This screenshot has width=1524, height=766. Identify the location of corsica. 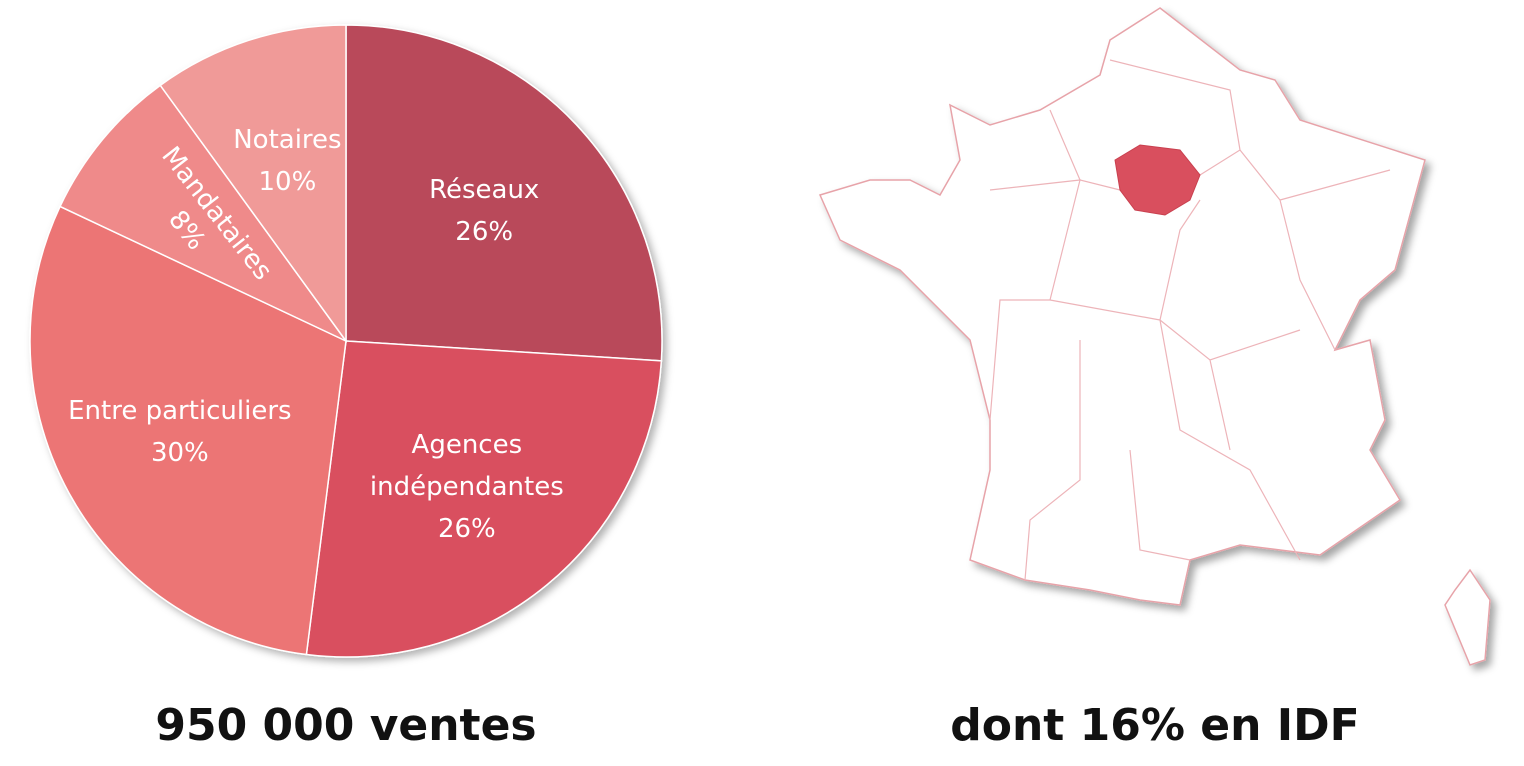
(1467, 617).